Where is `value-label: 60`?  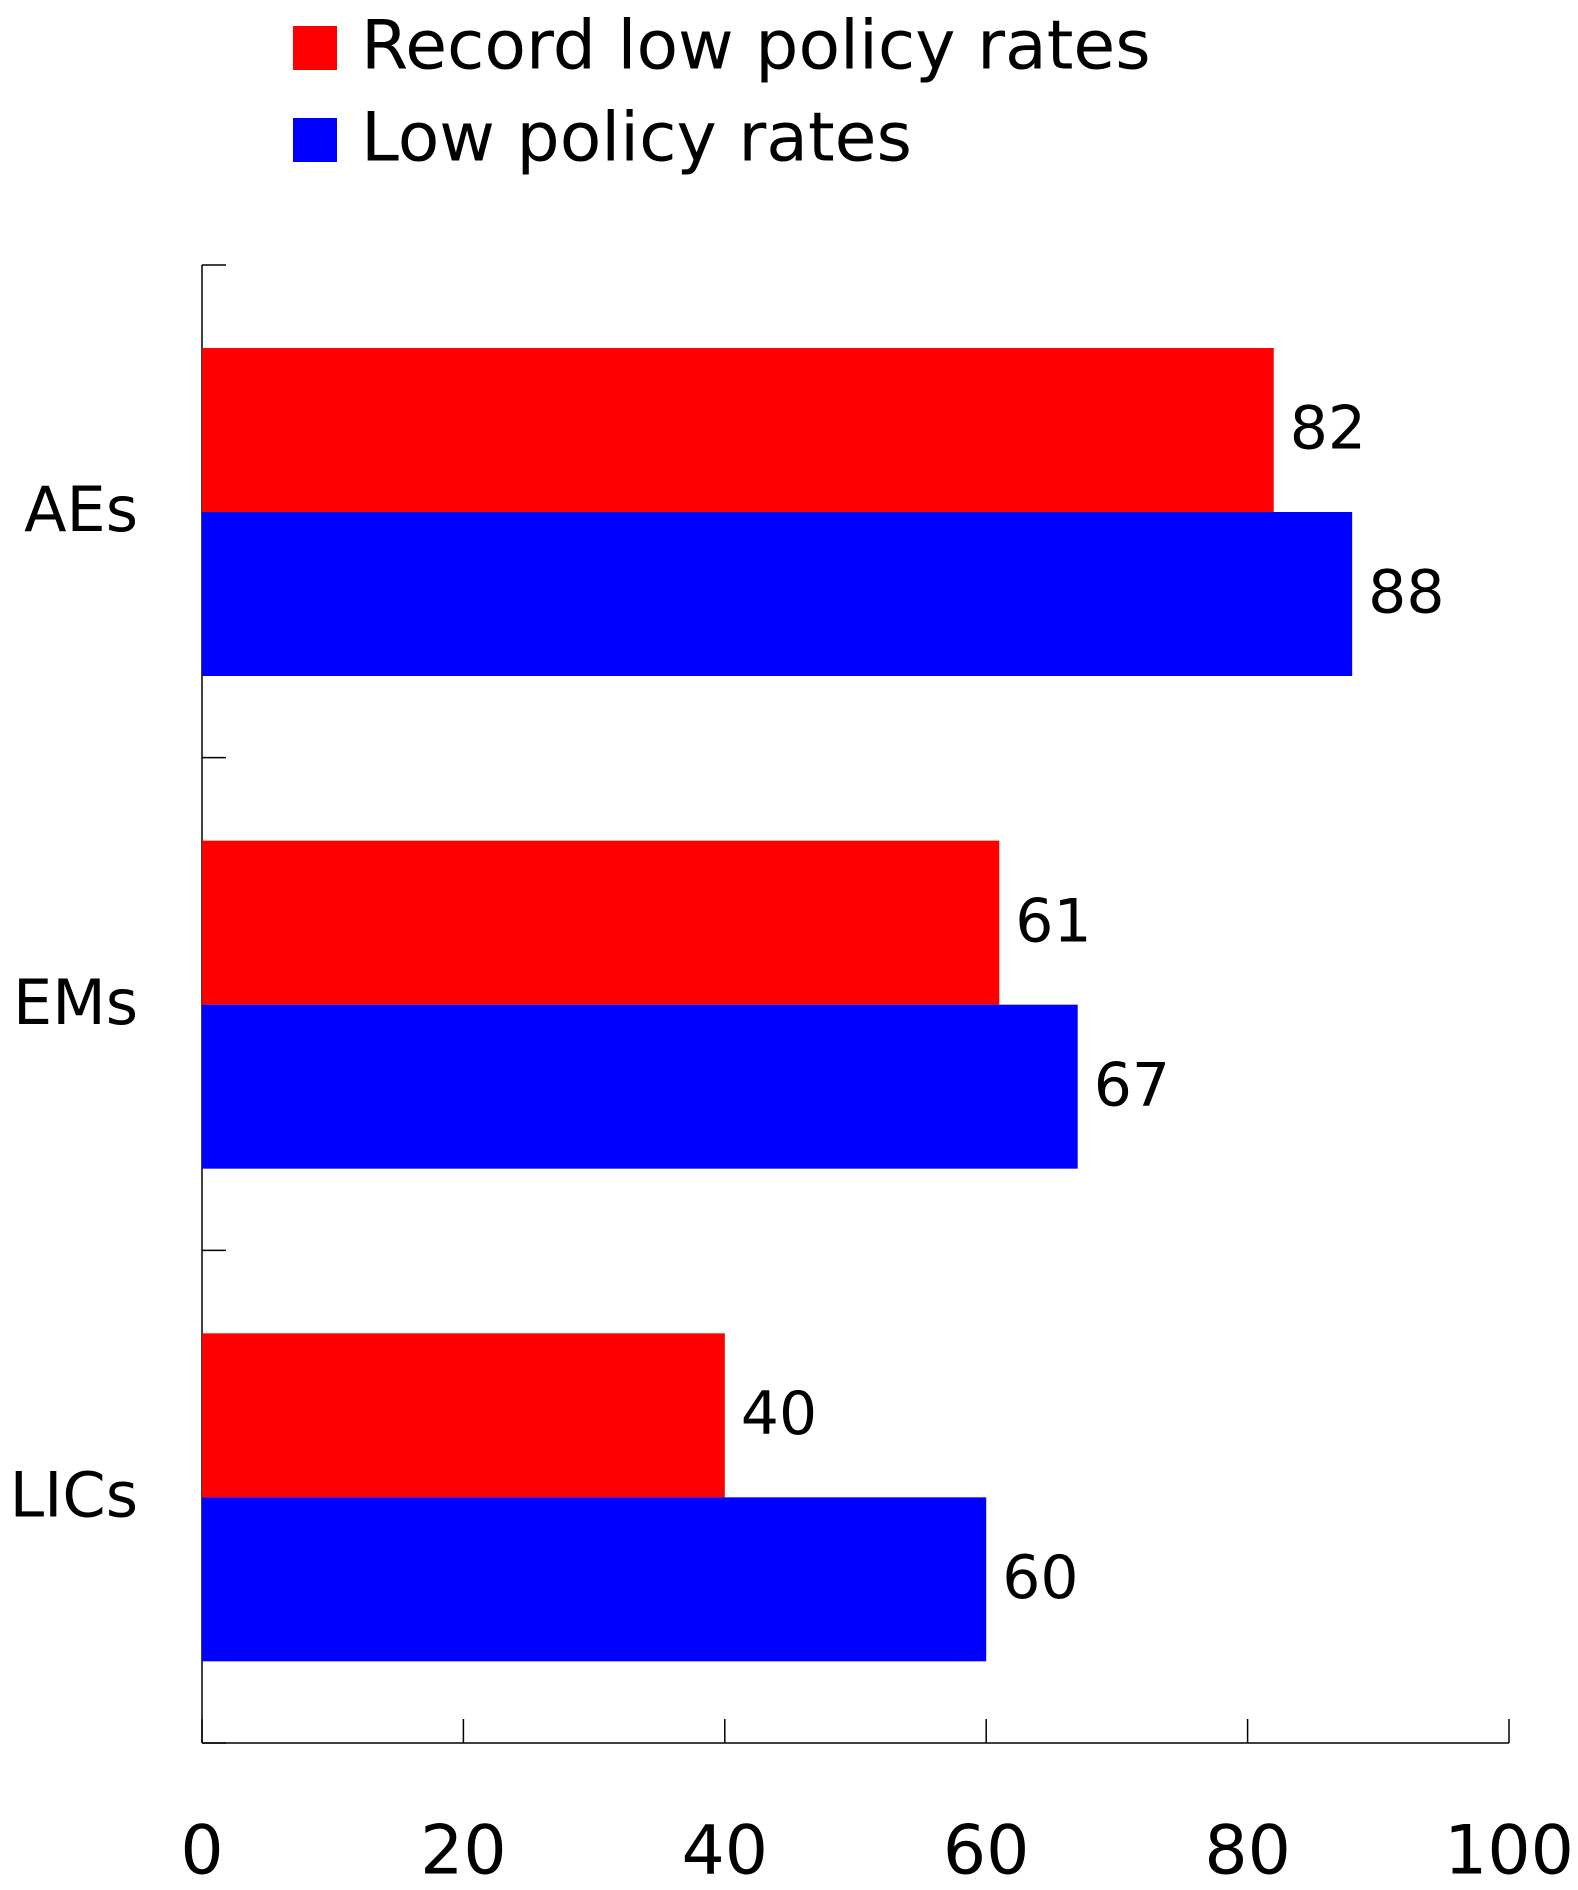
value-label: 60 is located at coordinates (1040, 1578).